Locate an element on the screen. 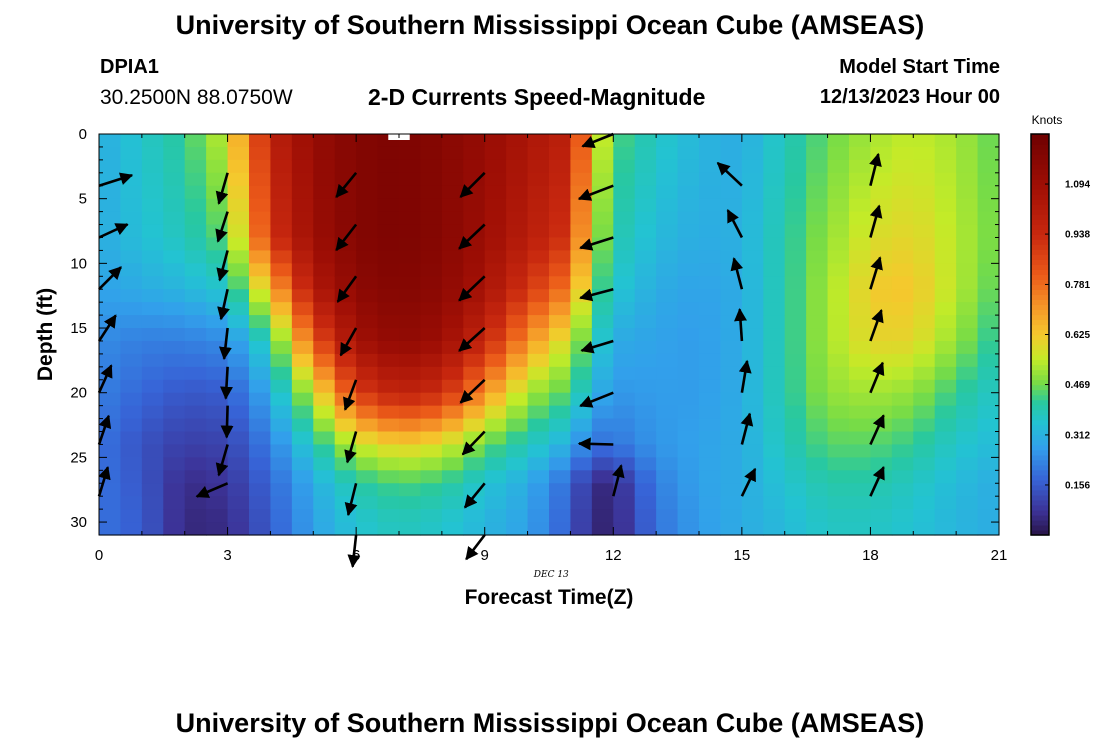  x-tick-label: 9 is located at coordinates (485, 555).